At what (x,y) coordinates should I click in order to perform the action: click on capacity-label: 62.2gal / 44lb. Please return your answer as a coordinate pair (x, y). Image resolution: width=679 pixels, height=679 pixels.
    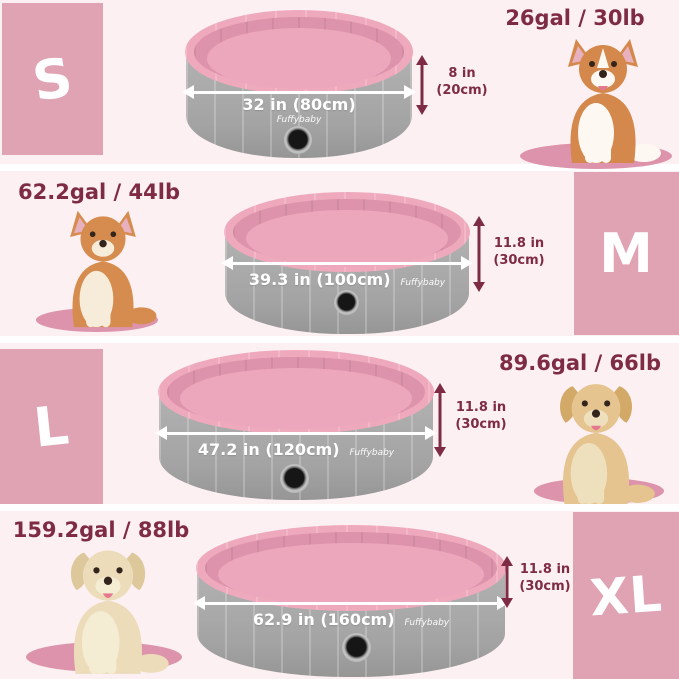
    Looking at the image, I should click on (99, 192).